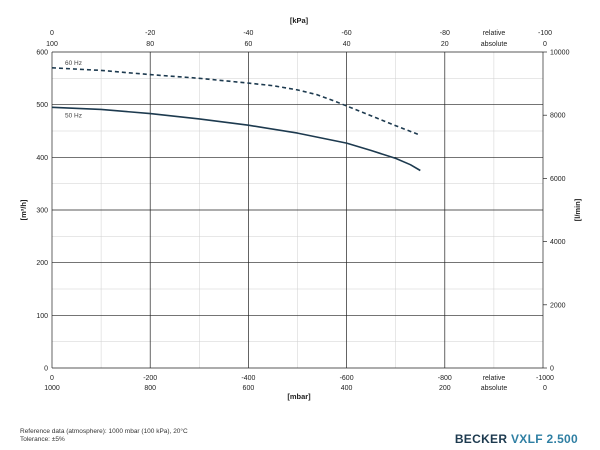 The height and width of the screenshot is (450, 600). I want to click on x-tick-bottom-absolute: 800, so click(150, 388).